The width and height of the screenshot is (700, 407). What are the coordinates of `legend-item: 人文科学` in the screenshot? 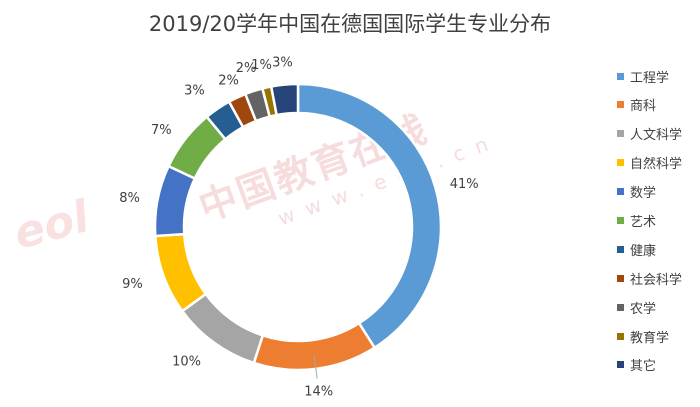 It's located at (657, 134).